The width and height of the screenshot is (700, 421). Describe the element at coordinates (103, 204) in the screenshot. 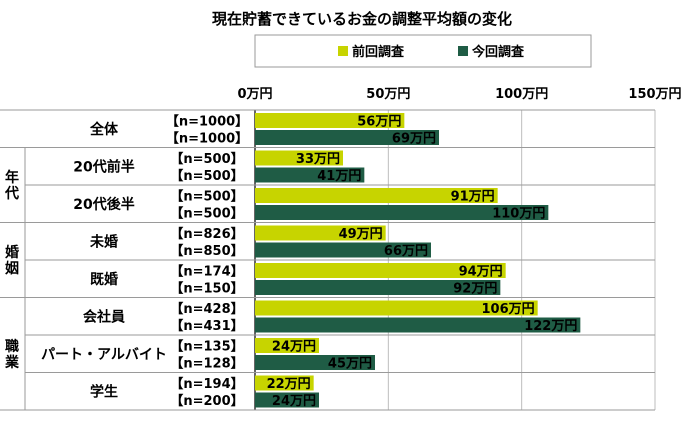

I see `category-label: 20代後半` at that location.